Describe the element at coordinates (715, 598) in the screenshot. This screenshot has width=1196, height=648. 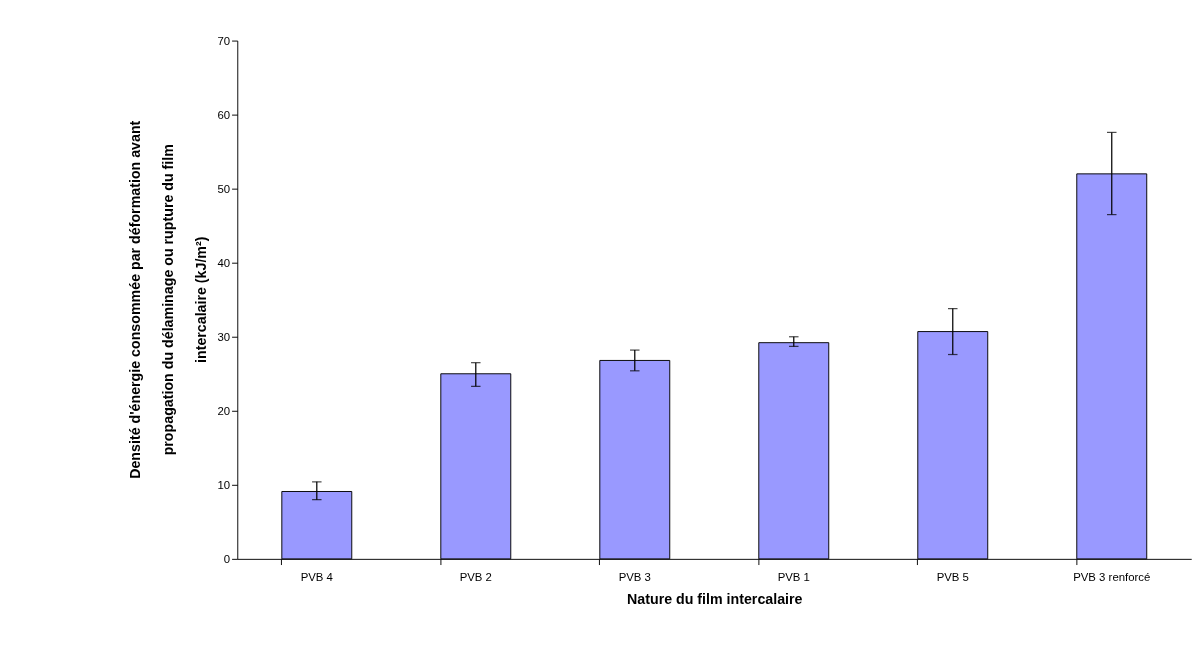
I see `x-axis-title: Nature du film intercalaire` at that location.